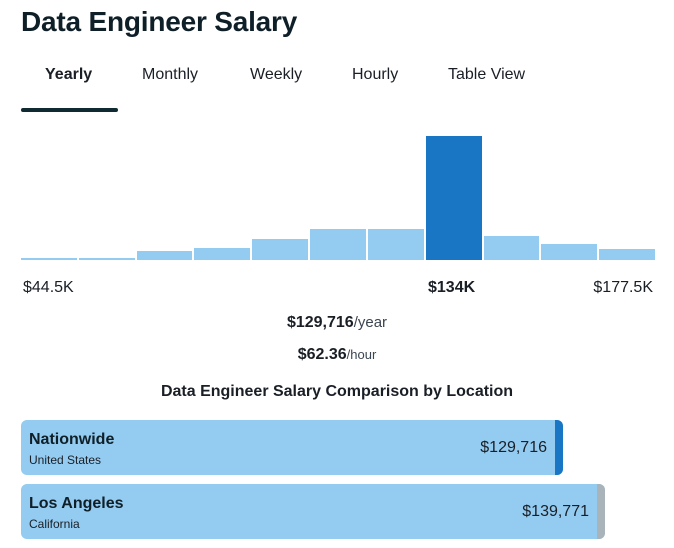  I want to click on histogram-bar-highlighted, so click(453, 198).